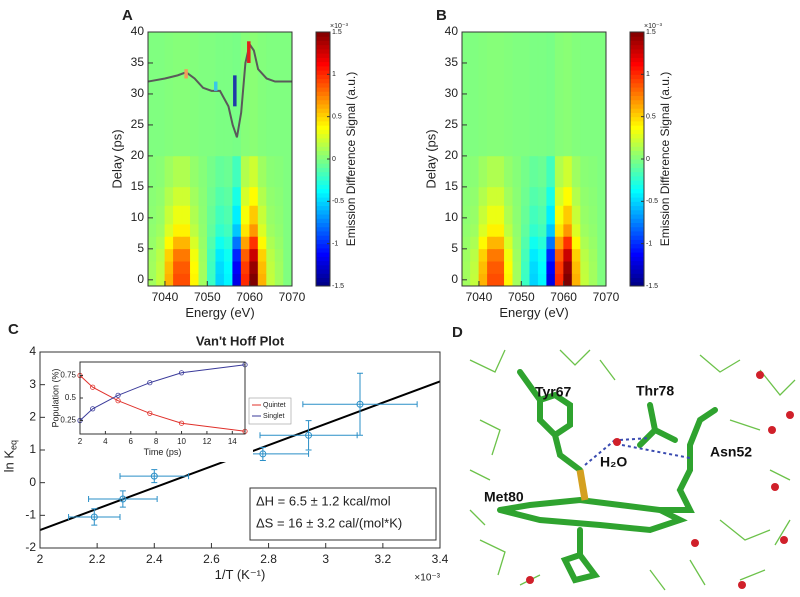 The height and width of the screenshot is (597, 800). Describe the element at coordinates (268, 559) in the screenshot. I see `x-tick-label: 2.8` at that location.